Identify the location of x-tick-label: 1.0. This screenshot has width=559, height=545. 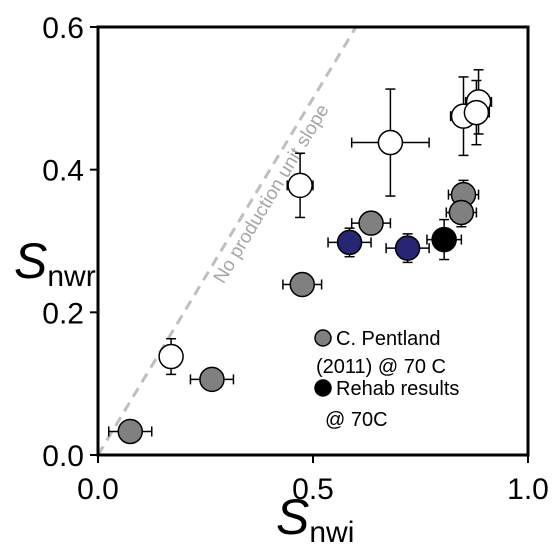
(528, 489).